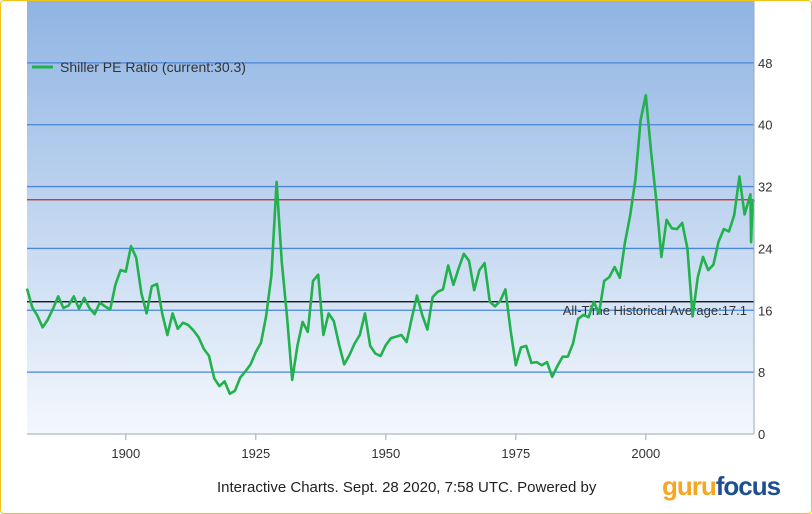  I want to click on y-tick-label: 16, so click(765, 310).